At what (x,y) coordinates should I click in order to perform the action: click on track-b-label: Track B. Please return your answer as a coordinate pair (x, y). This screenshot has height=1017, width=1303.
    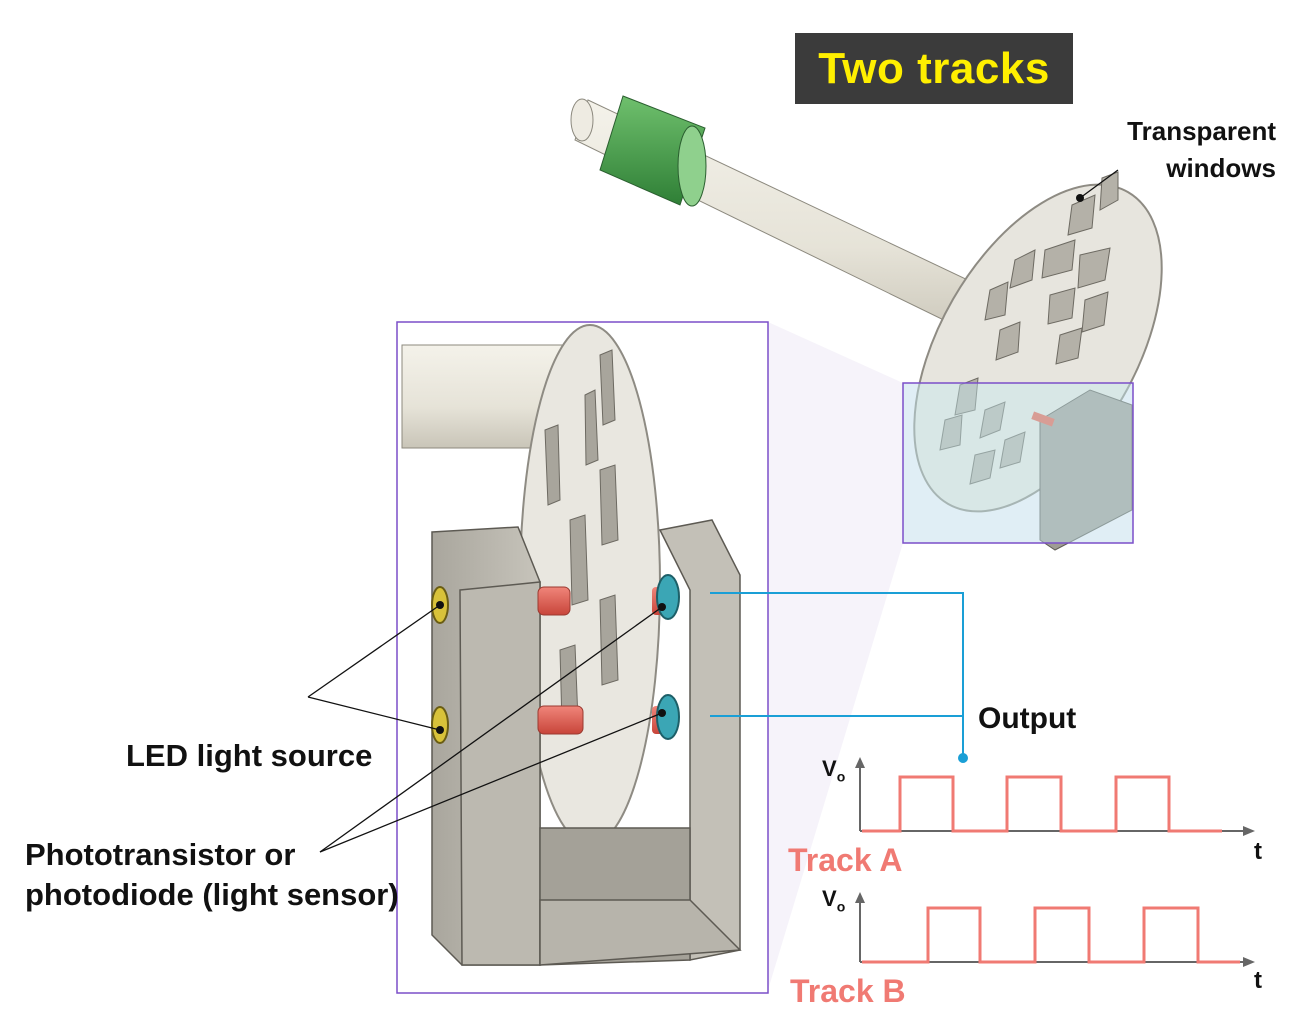
    Looking at the image, I should click on (848, 991).